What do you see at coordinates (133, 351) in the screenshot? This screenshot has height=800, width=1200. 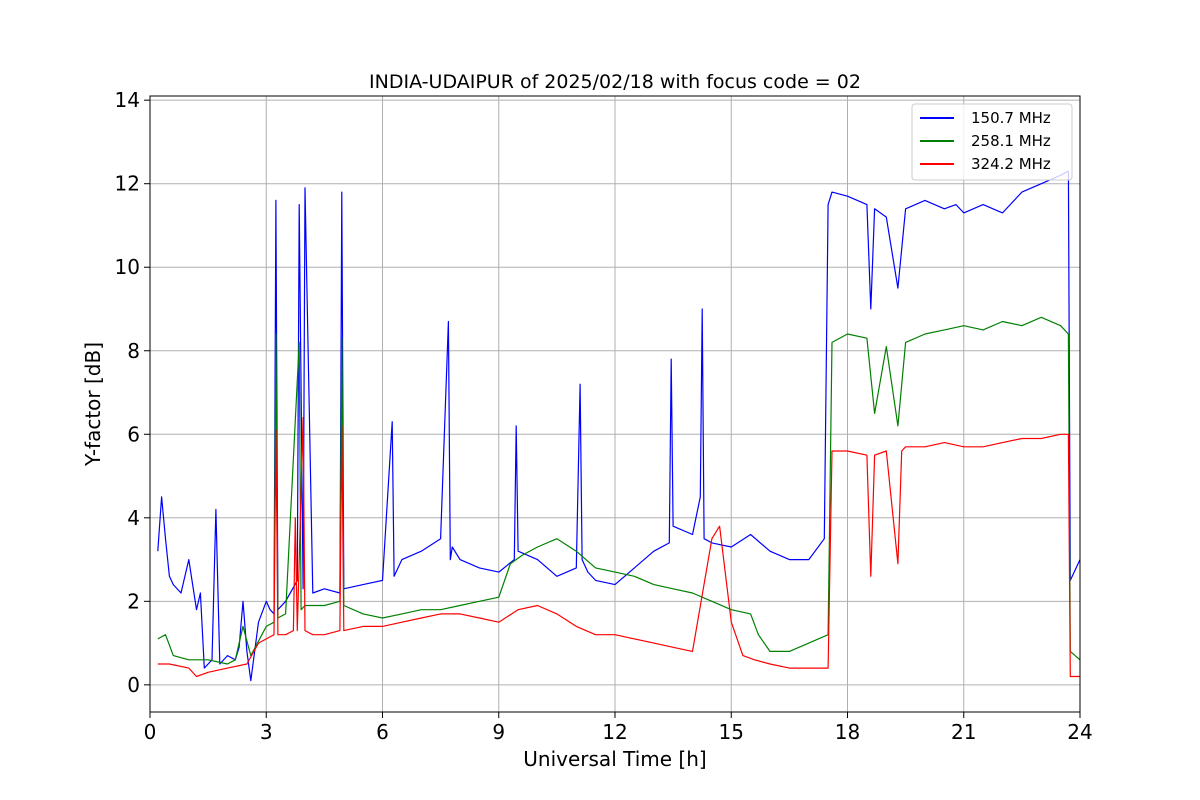 I see `y-tick-label: 8` at bounding box center [133, 351].